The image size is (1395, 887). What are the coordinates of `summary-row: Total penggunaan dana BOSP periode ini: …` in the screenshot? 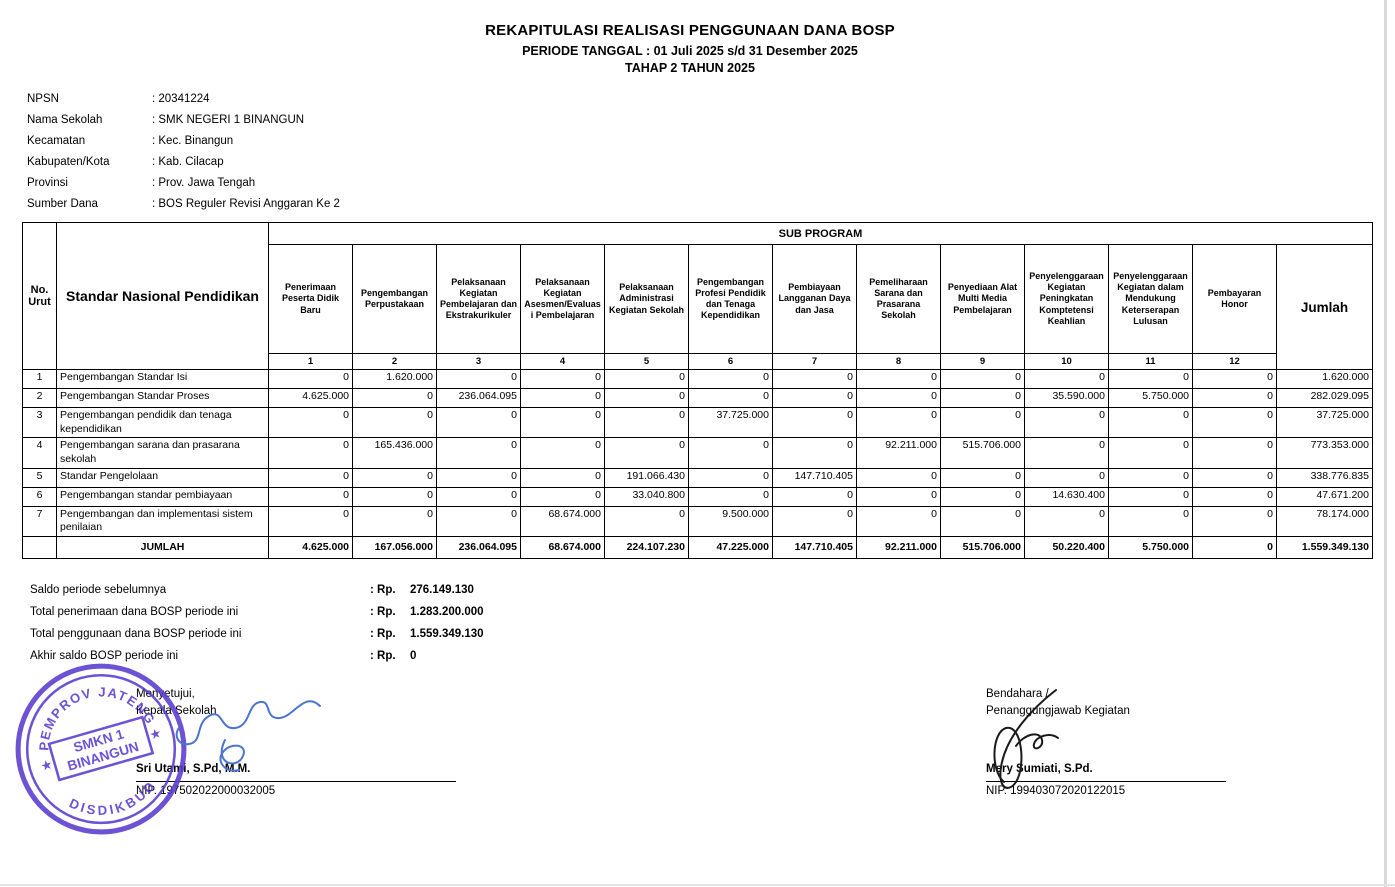 It's located at (257, 634).